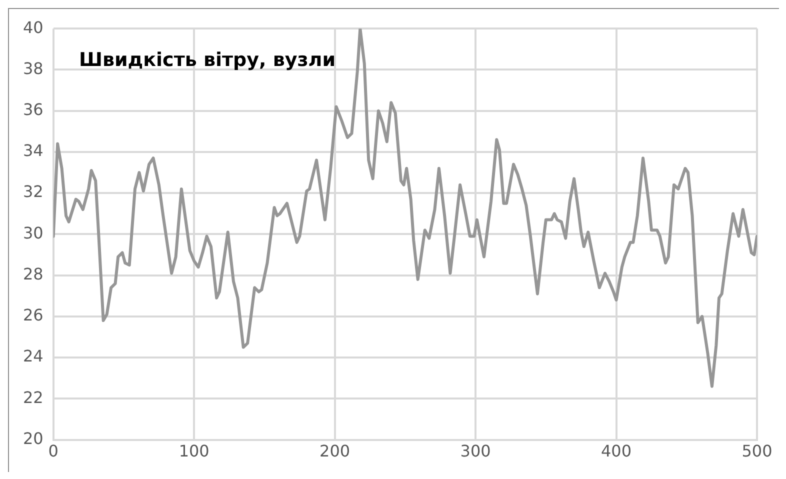  What do you see at coordinates (53, 451) in the screenshot?
I see `x-tick-label: 0` at bounding box center [53, 451].